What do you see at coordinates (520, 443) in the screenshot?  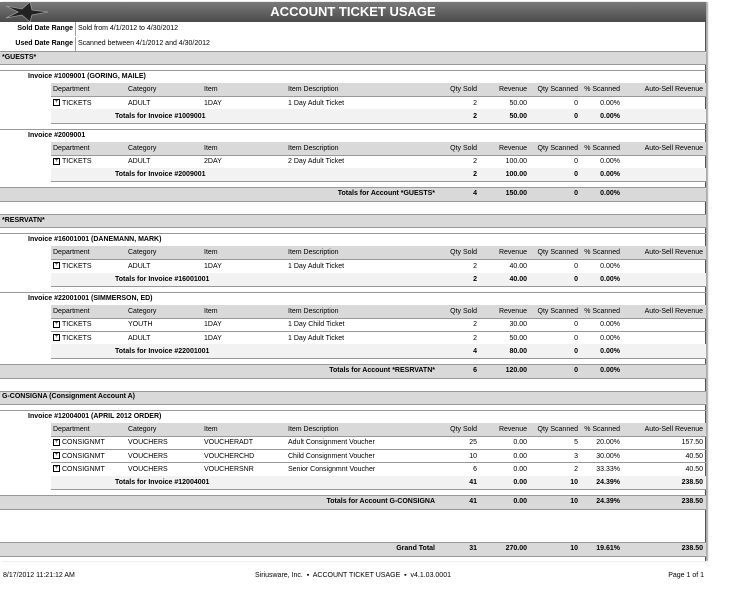 I see `cell: 0.00` at bounding box center [520, 443].